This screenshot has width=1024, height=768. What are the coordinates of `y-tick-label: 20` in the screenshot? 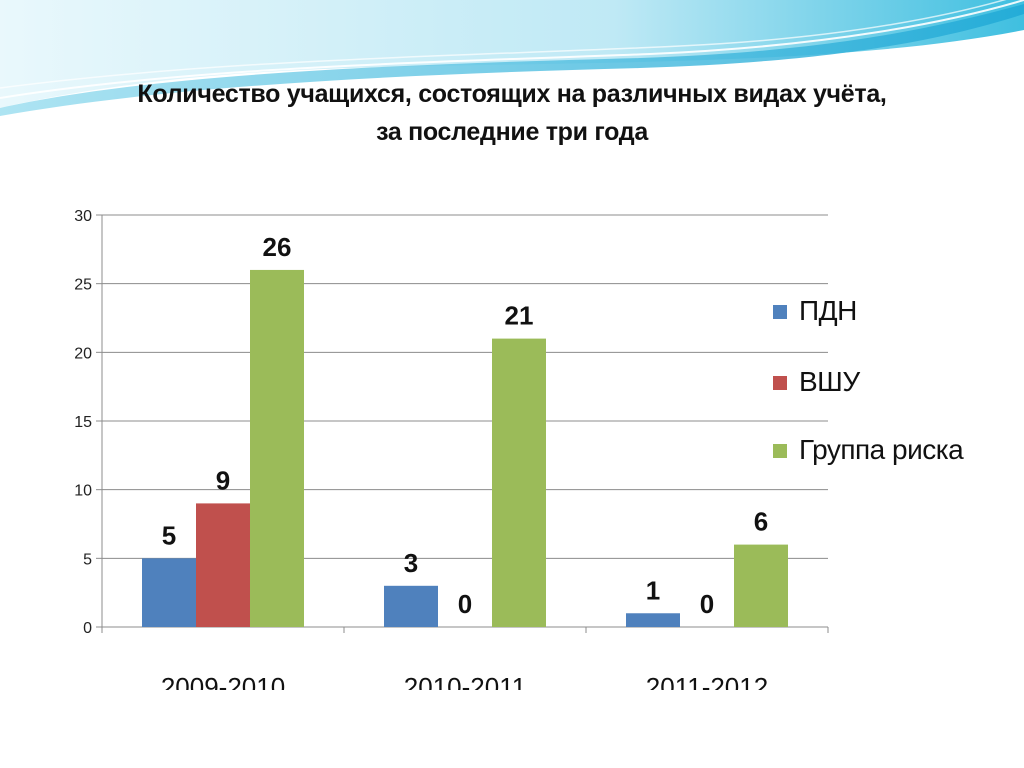 It's located at (83, 353).